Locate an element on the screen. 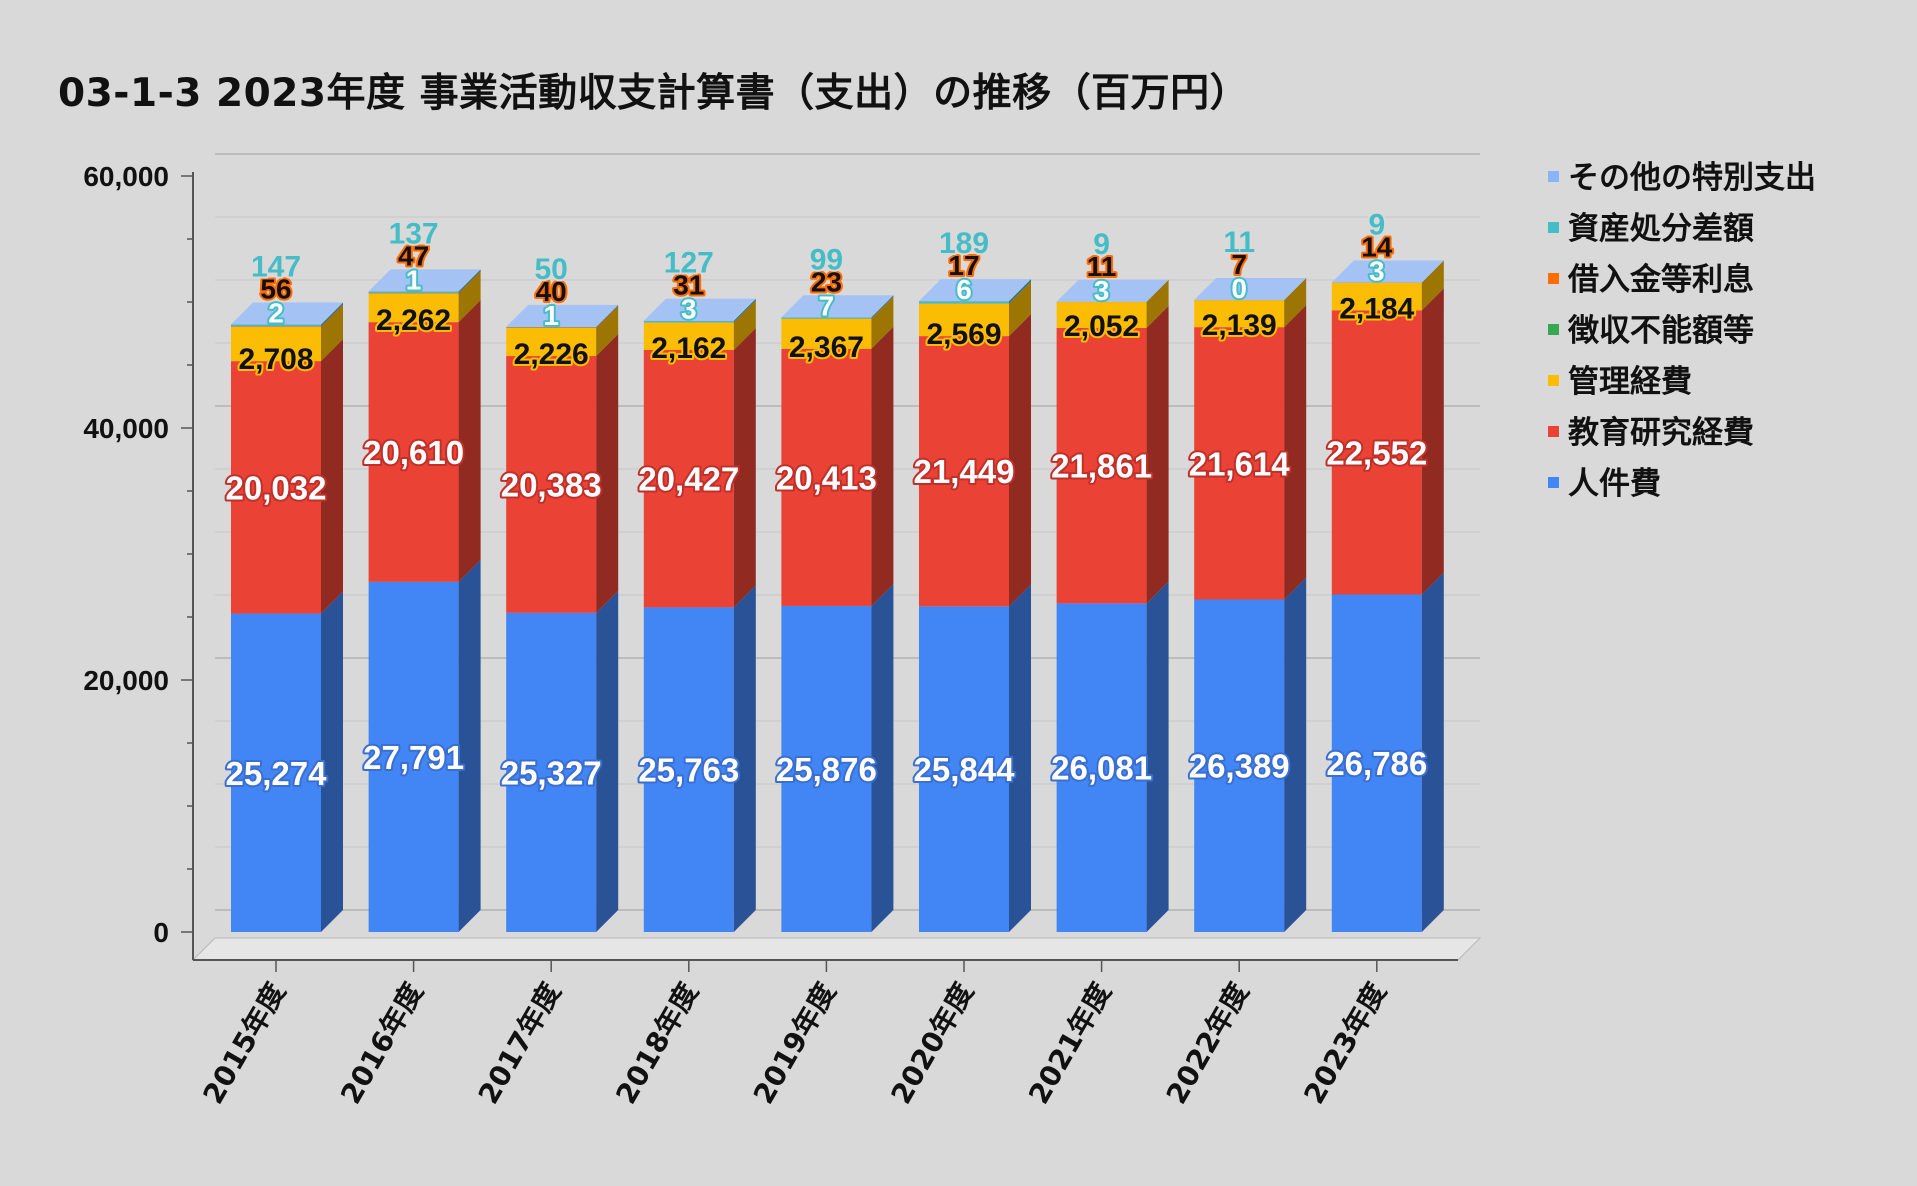 The width and height of the screenshot is (1917, 1186). data-label-interest: 31 is located at coordinates (688, 285).